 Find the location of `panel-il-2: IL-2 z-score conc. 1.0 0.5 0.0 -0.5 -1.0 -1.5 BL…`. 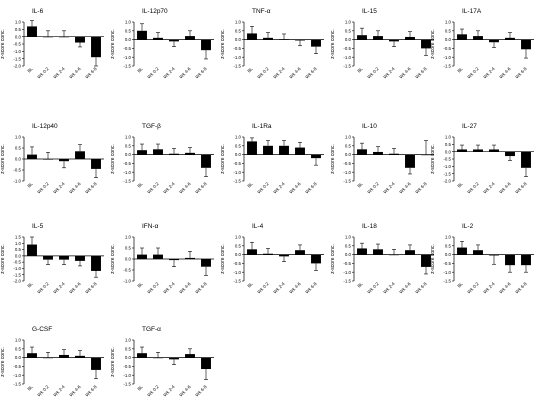

panel-il-2: IL-2 z-score conc. 1.0 0.5 0.0 -0.5 -1.0 -1.5 BL… is located at coordinates (482, 259).